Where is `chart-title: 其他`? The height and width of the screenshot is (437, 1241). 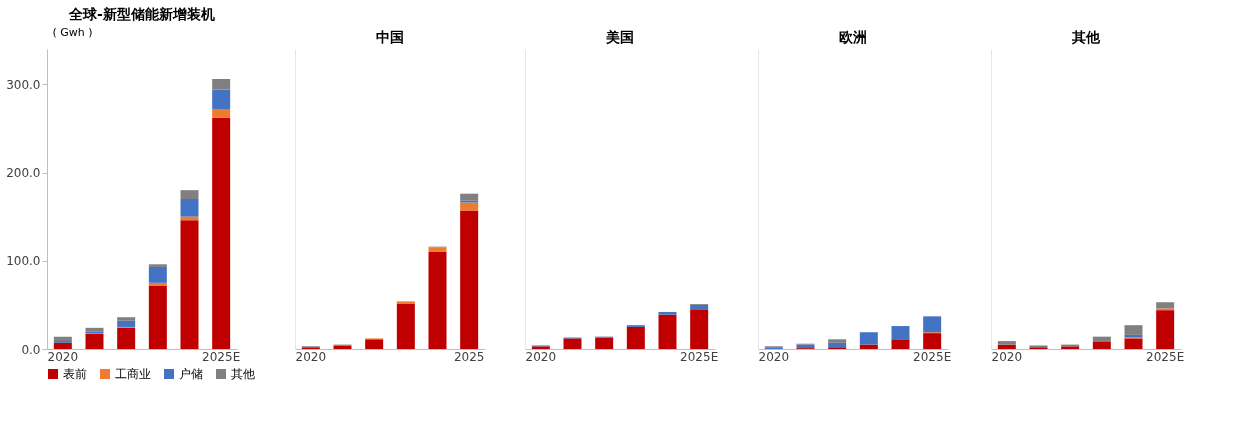 chart-title: 其他 is located at coordinates (1086, 37).